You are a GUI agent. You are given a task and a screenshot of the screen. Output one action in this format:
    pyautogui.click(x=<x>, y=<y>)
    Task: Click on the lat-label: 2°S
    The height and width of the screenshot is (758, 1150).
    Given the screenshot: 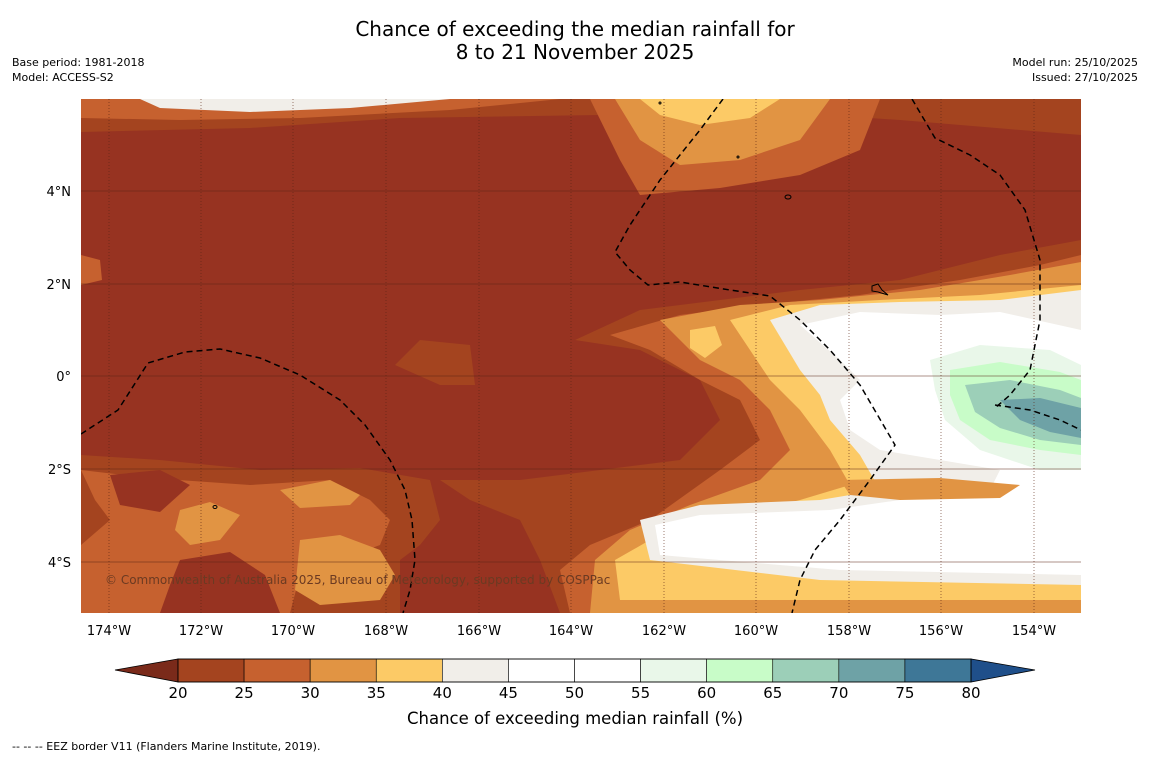 What is the action you would take?
    pyautogui.click(x=59, y=470)
    